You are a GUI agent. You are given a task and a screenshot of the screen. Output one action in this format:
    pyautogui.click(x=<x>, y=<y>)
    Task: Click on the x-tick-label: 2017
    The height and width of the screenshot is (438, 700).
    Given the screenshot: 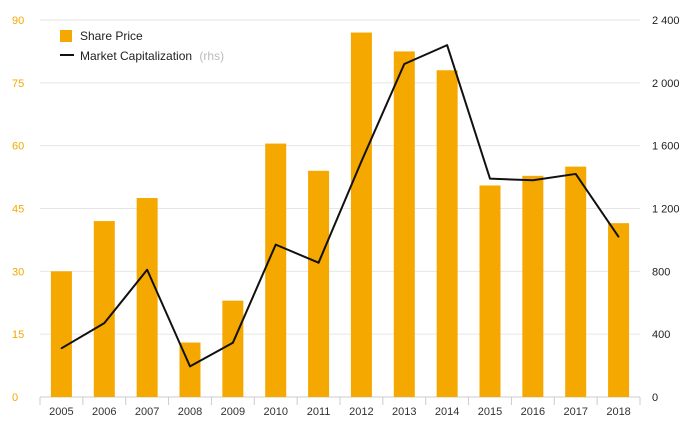 What is the action you would take?
    pyautogui.click(x=575, y=412)
    